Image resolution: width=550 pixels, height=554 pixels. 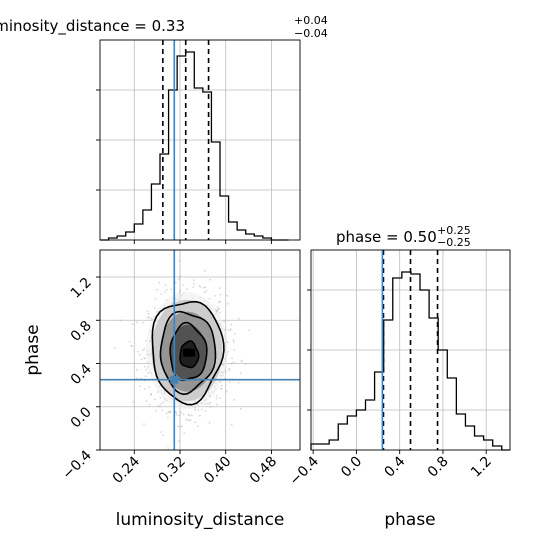 I want to click on luminosity-distance-title-sup: +0.04, so click(x=311, y=20).